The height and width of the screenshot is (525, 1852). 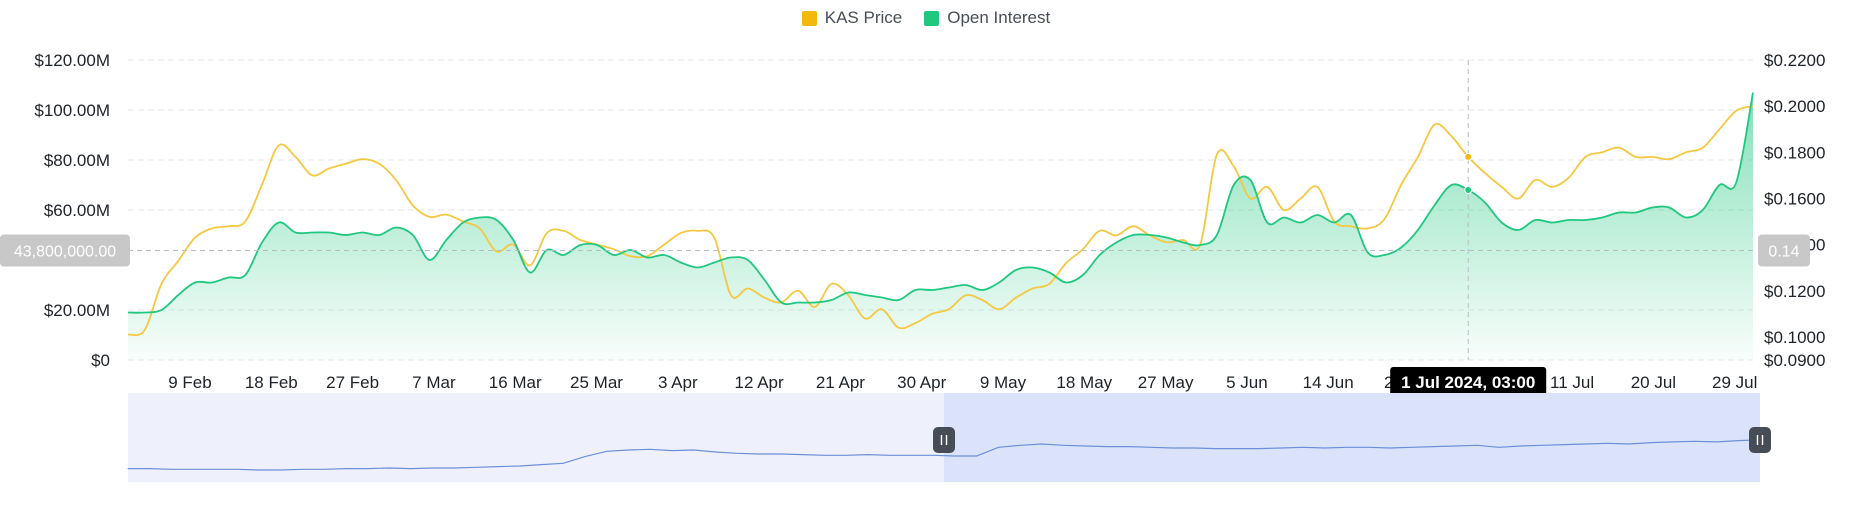 What do you see at coordinates (100, 360) in the screenshot?
I see `left-tick-label: $0` at bounding box center [100, 360].